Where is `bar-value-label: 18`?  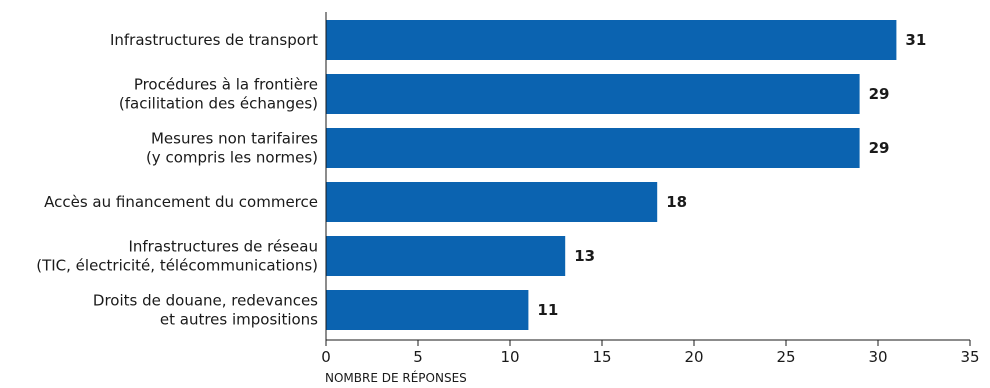 bar-value-label: 18 is located at coordinates (676, 202).